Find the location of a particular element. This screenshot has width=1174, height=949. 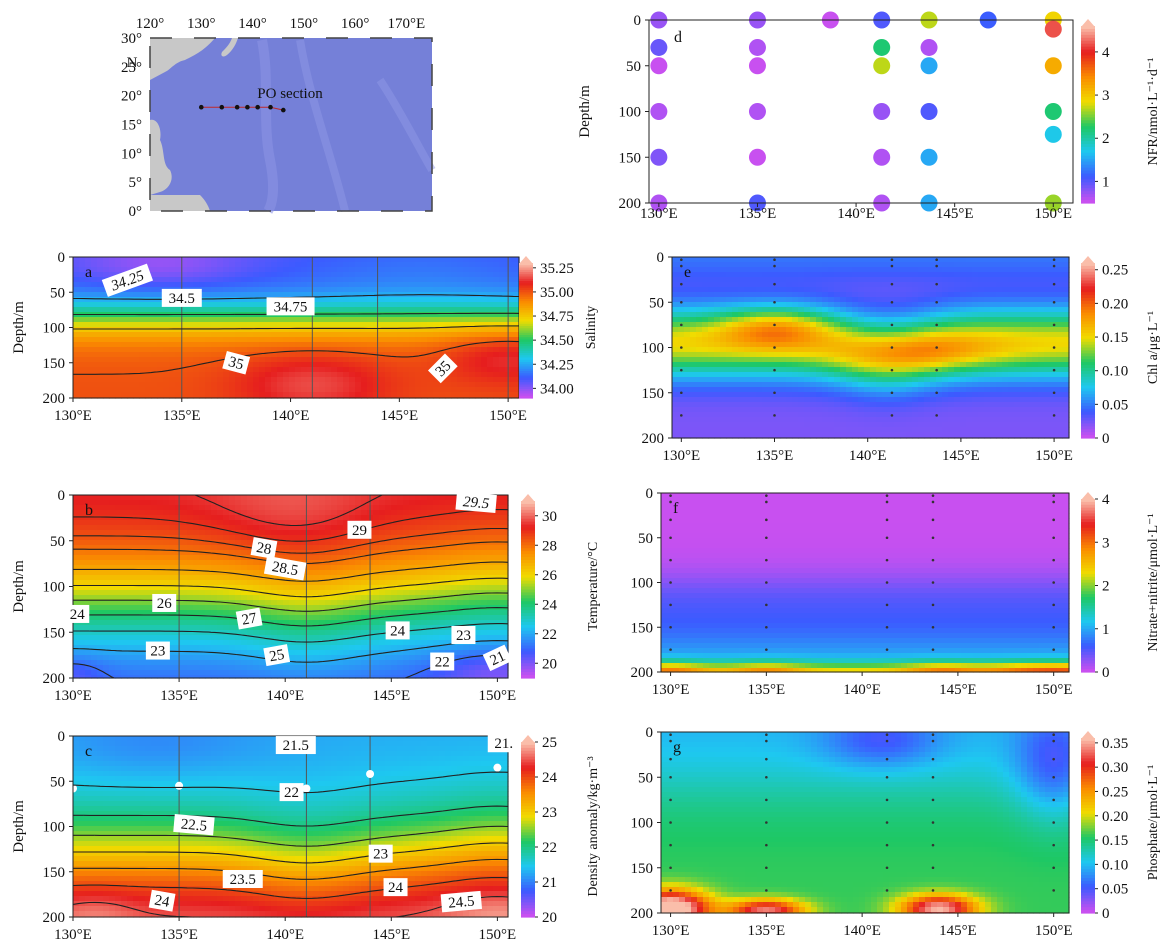

station-marker is located at coordinates (270, 107).